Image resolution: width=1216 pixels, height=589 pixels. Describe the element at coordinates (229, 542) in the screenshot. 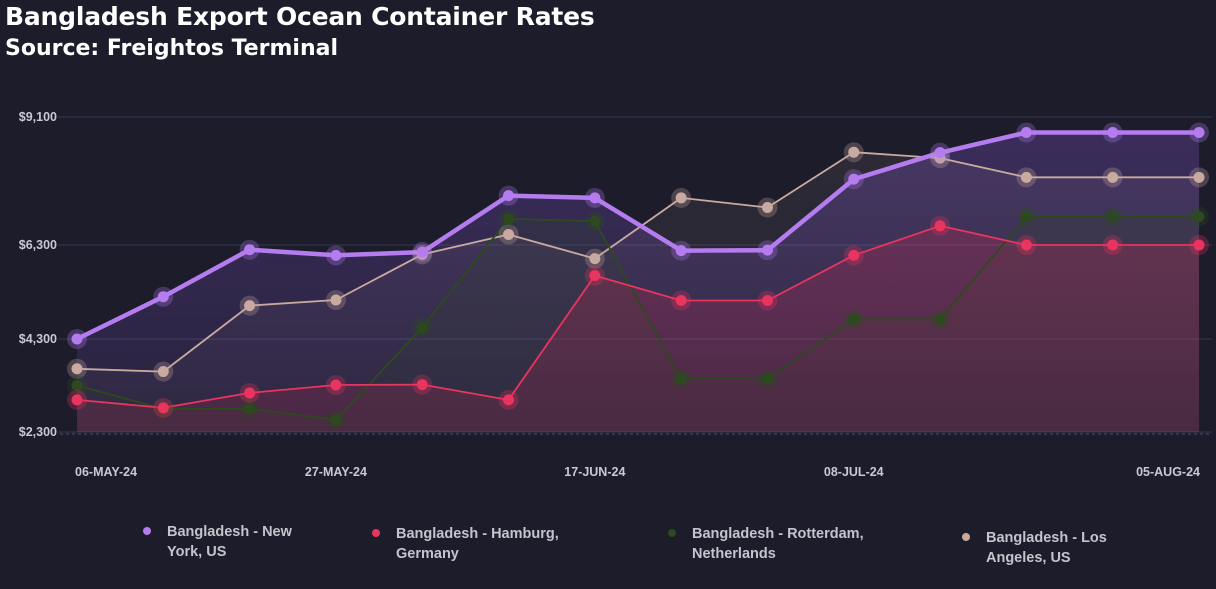

I see `legend-label: Bangladesh - New York, US` at that location.